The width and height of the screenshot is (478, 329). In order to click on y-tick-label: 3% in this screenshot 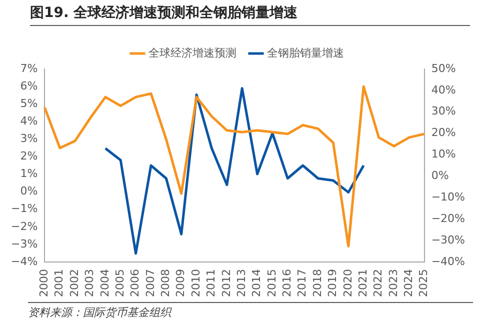, I will do `click(29, 139)`.